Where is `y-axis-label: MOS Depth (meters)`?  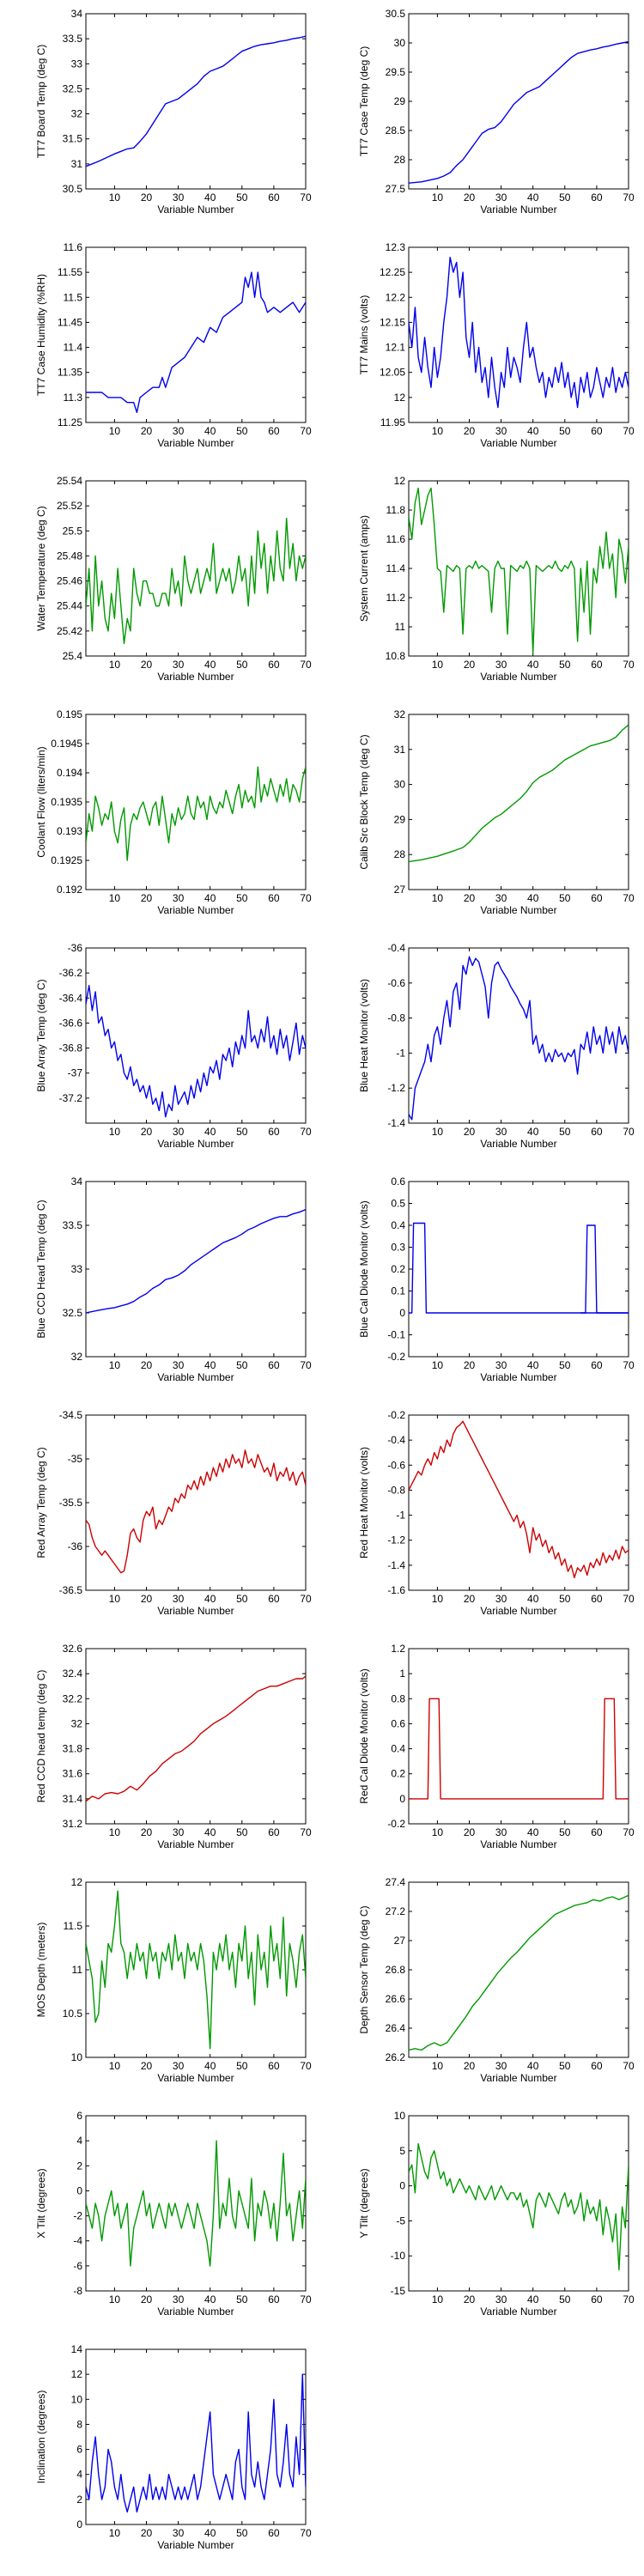 y-axis-label: MOS Depth (meters) is located at coordinates (41, 1970).